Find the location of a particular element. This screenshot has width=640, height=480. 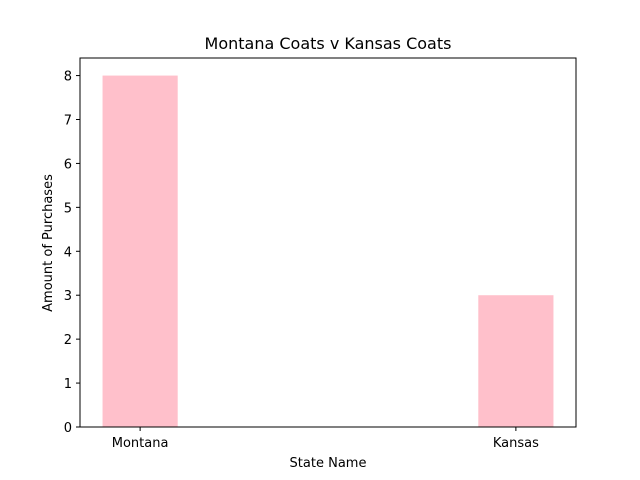

x-tick-label: Montana is located at coordinates (140, 443).